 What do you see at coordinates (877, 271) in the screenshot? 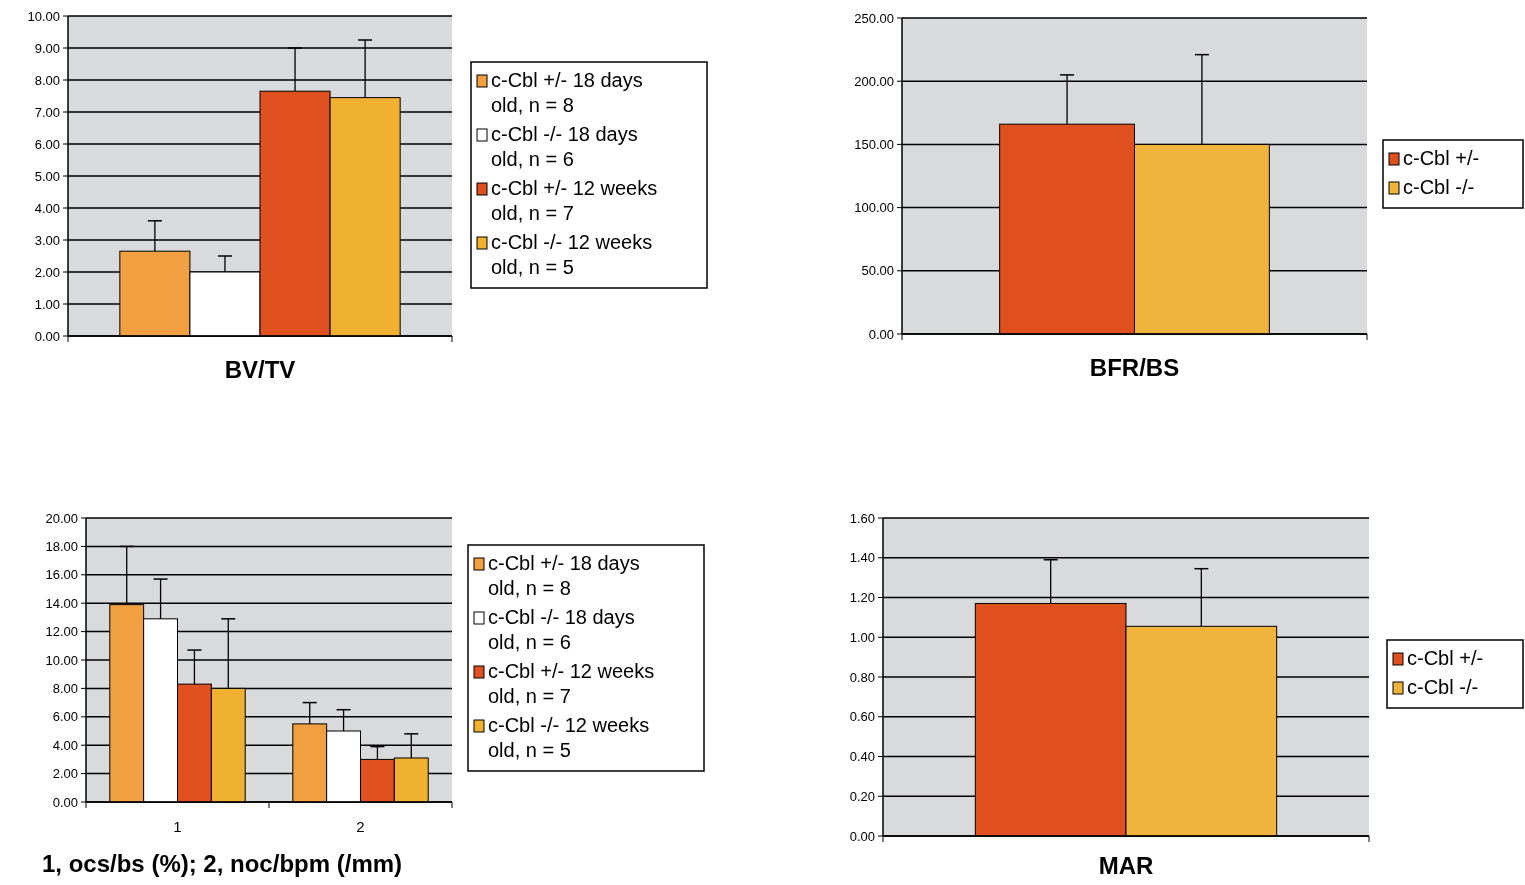
I see `y-tick-label: 50.00` at bounding box center [877, 271].